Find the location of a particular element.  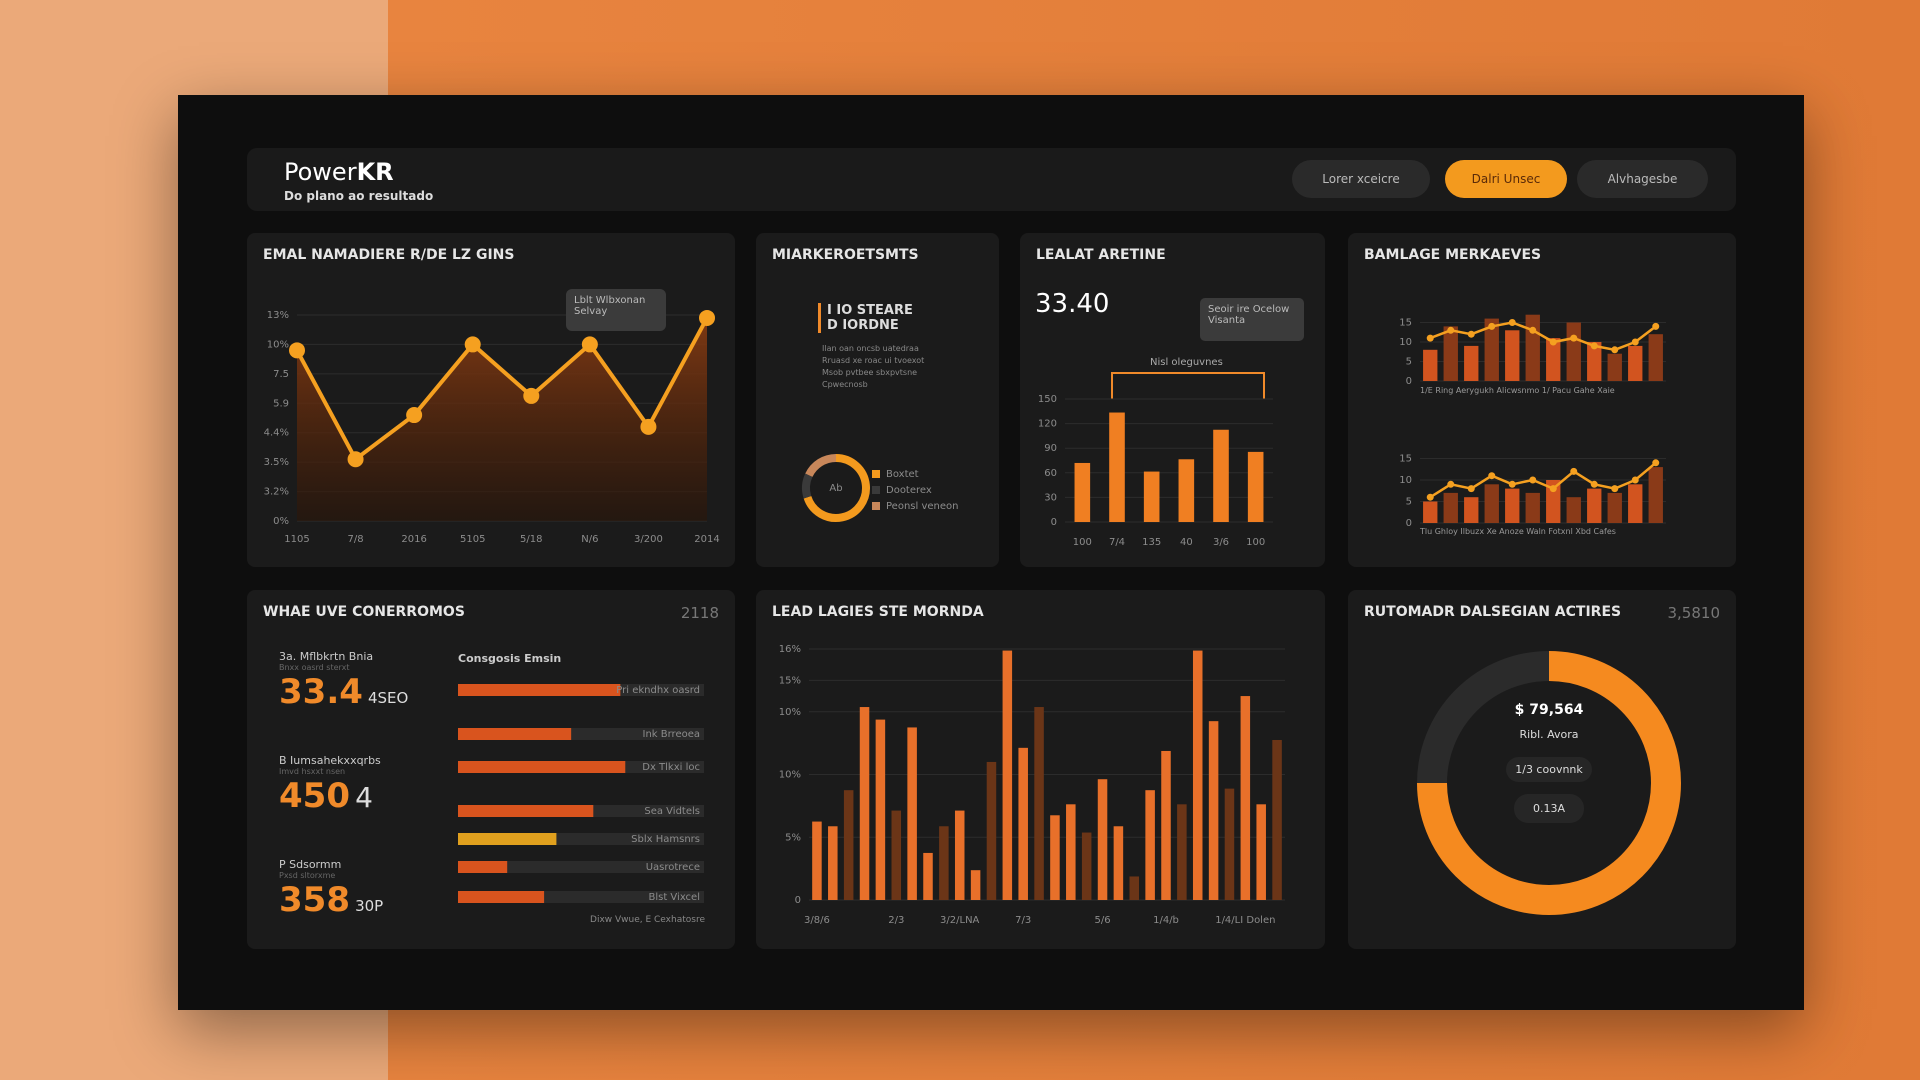

kpi-unit: 4SEO is located at coordinates (388, 698).